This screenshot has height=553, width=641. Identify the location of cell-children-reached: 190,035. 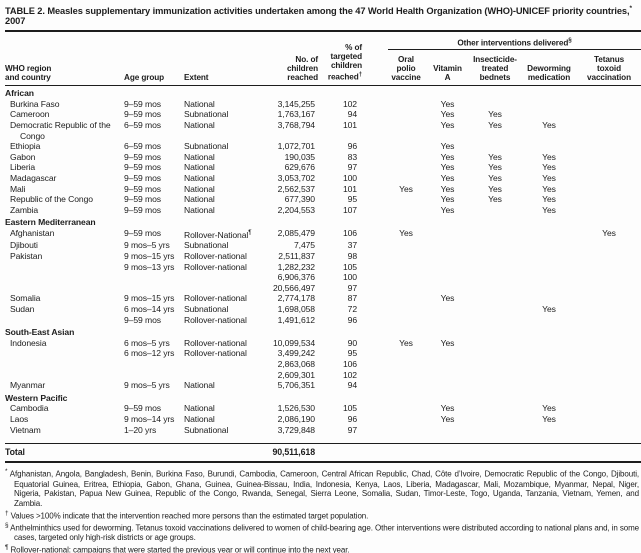
(299, 156).